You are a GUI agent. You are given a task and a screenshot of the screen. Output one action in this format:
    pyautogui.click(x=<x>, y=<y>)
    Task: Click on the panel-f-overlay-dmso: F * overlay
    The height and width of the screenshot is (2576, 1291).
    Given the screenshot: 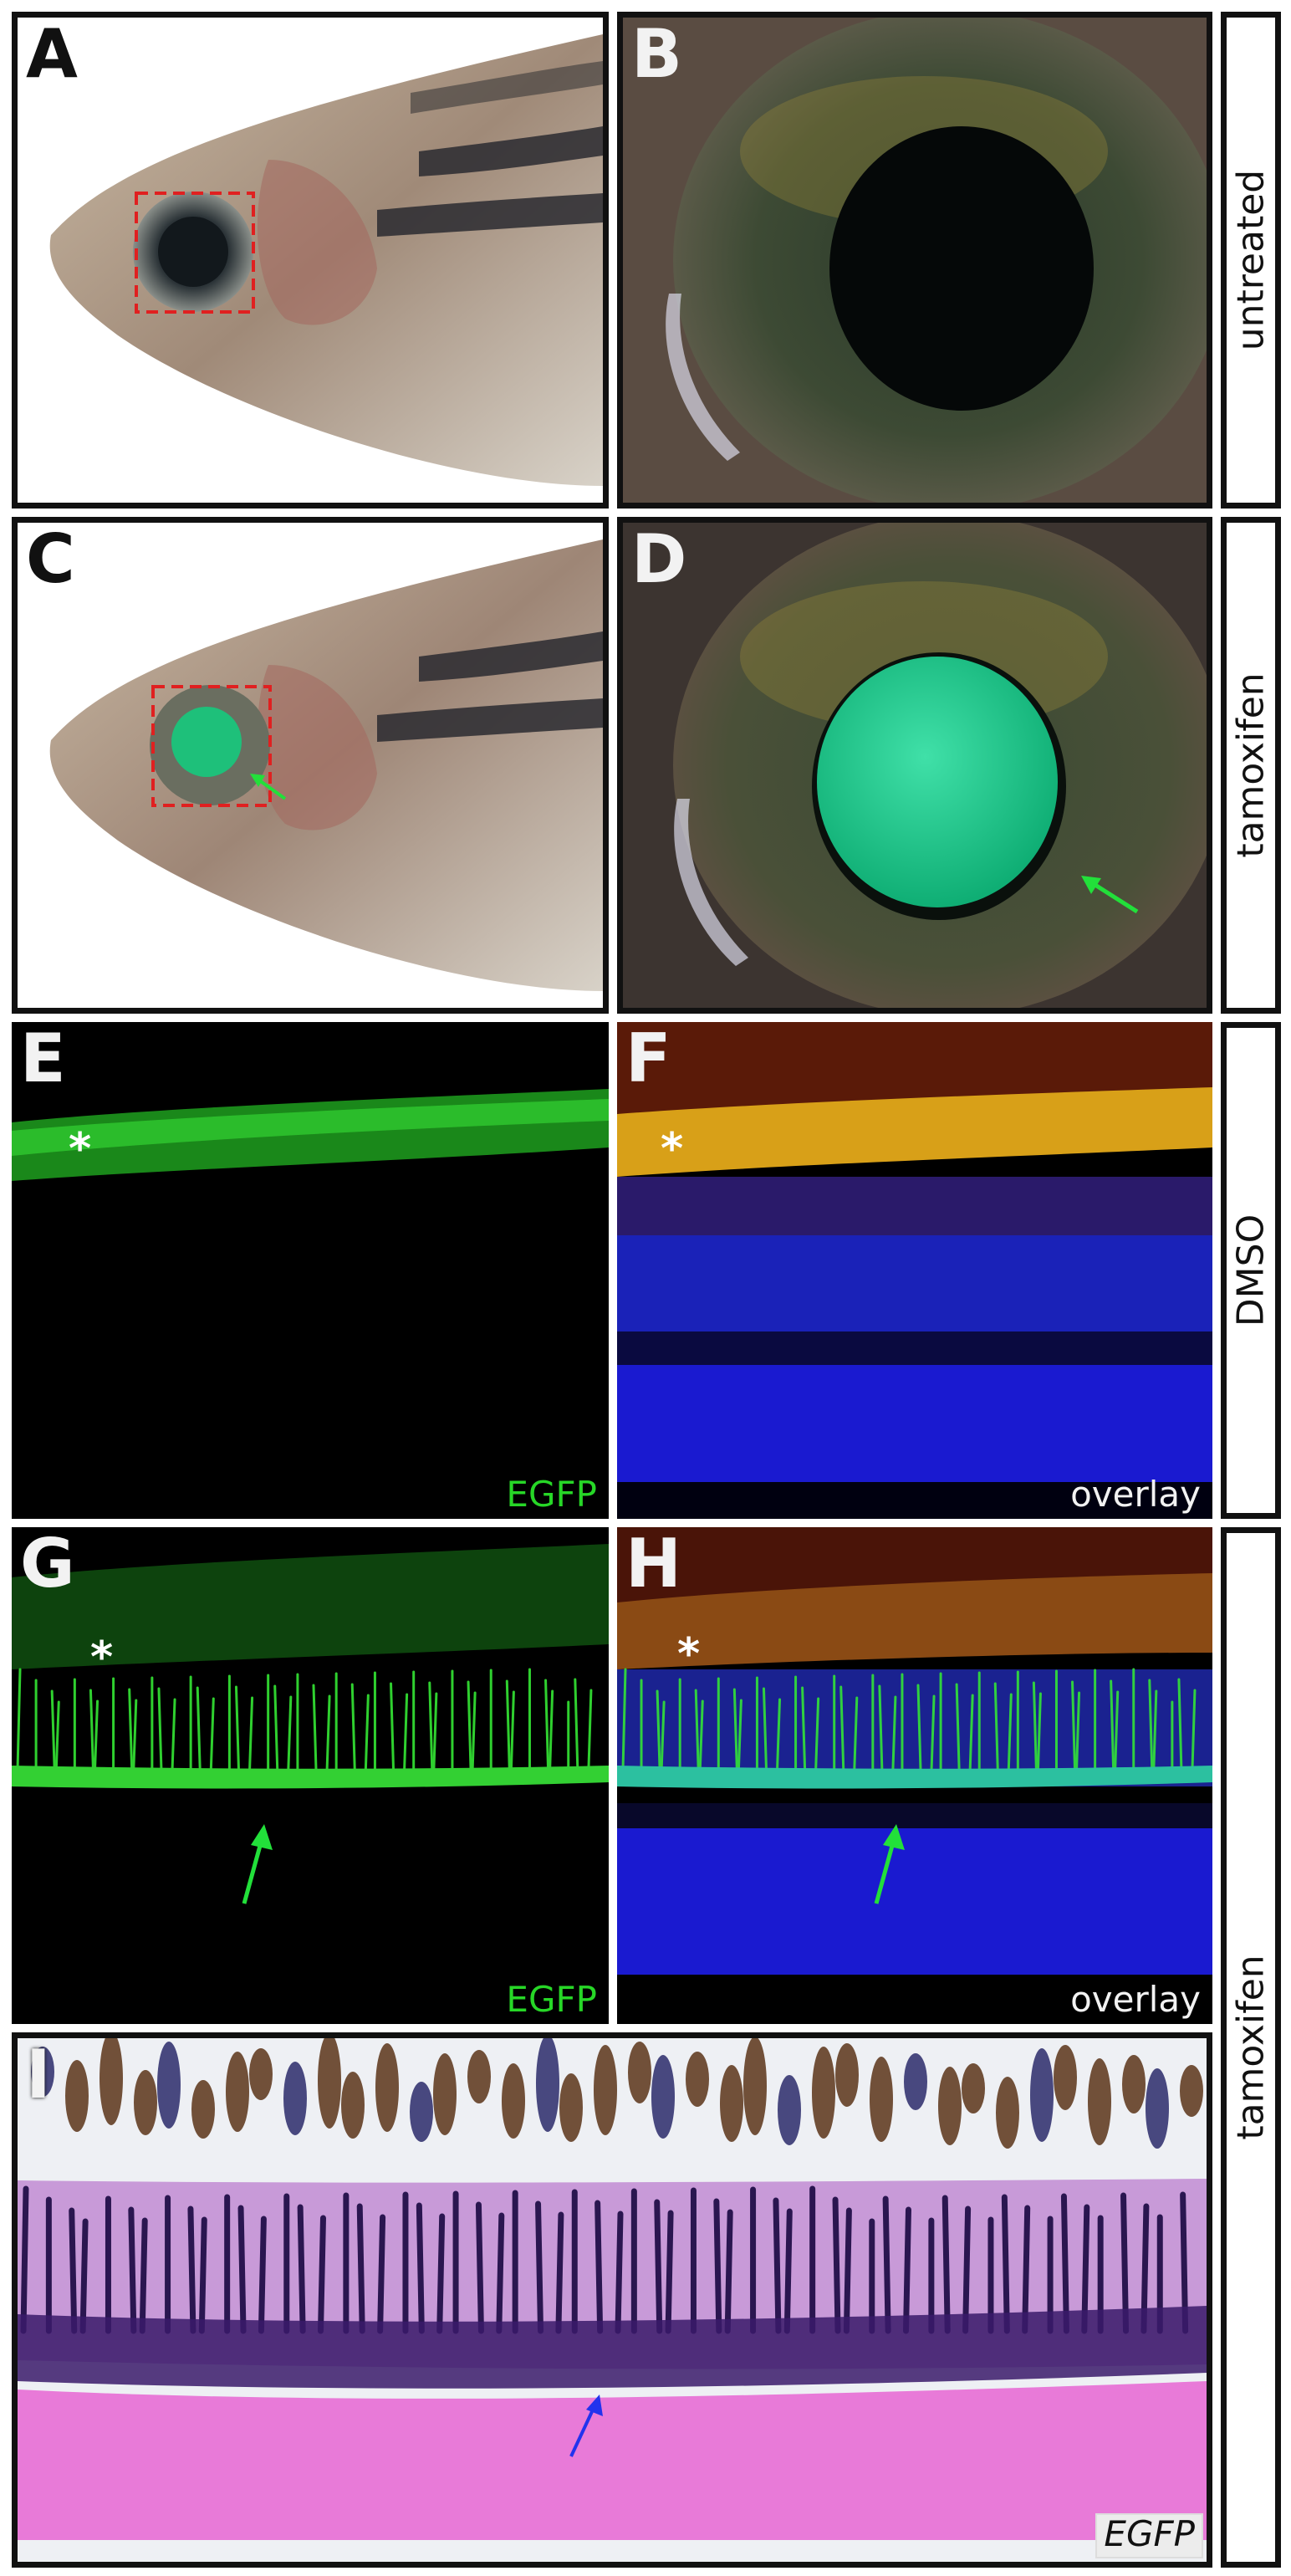 What is the action you would take?
    pyautogui.click(x=914, y=1270)
    